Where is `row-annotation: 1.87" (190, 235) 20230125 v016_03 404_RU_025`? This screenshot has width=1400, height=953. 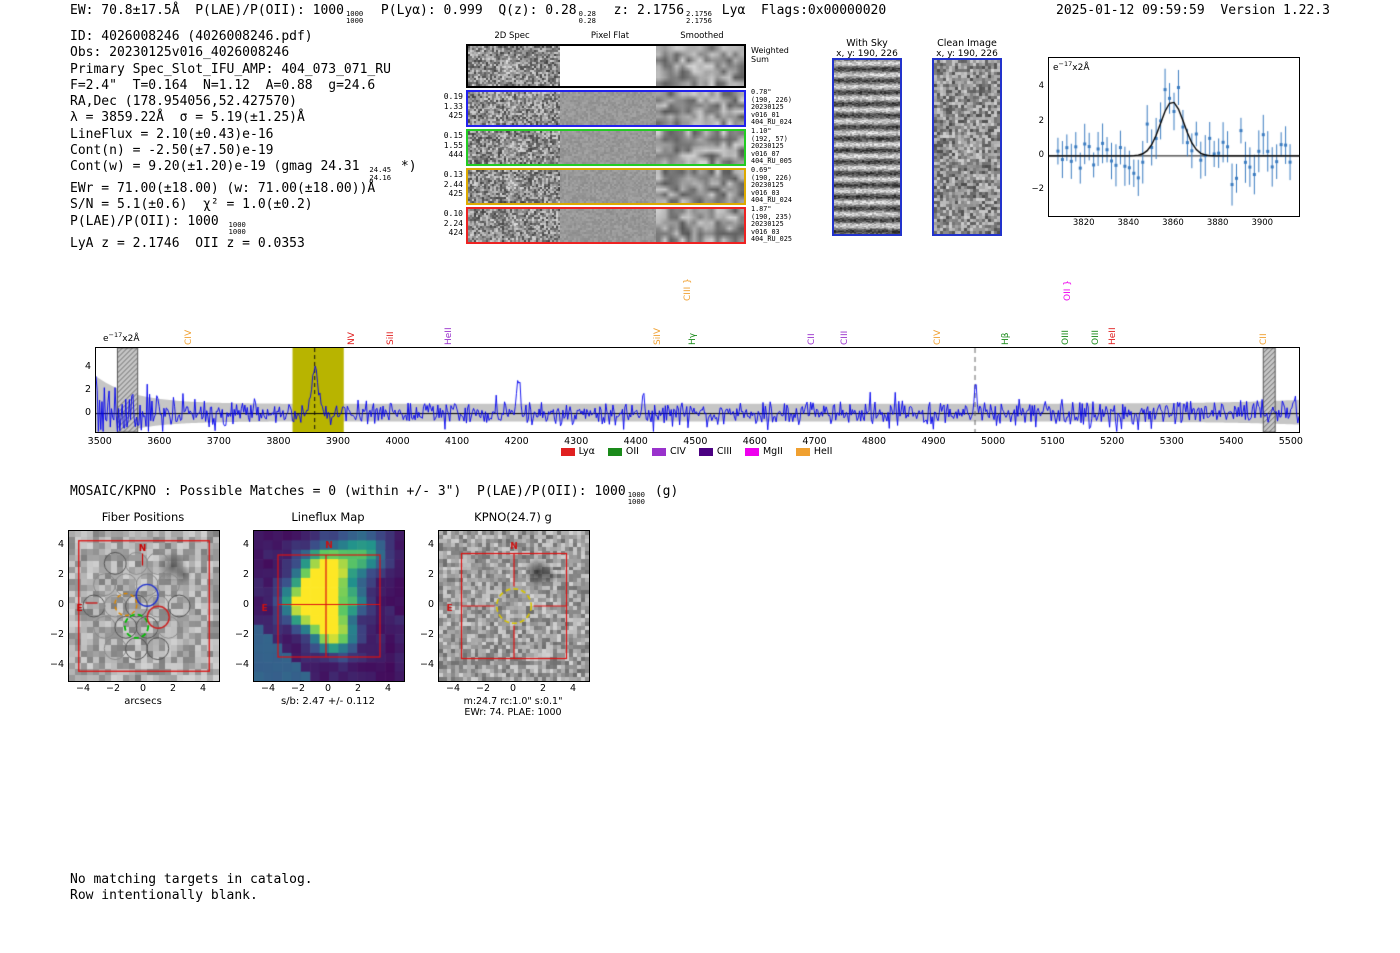
row-annotation: 1.87" (190, 235) 20230125 v016_03 404_RU_025 is located at coordinates (771, 224).